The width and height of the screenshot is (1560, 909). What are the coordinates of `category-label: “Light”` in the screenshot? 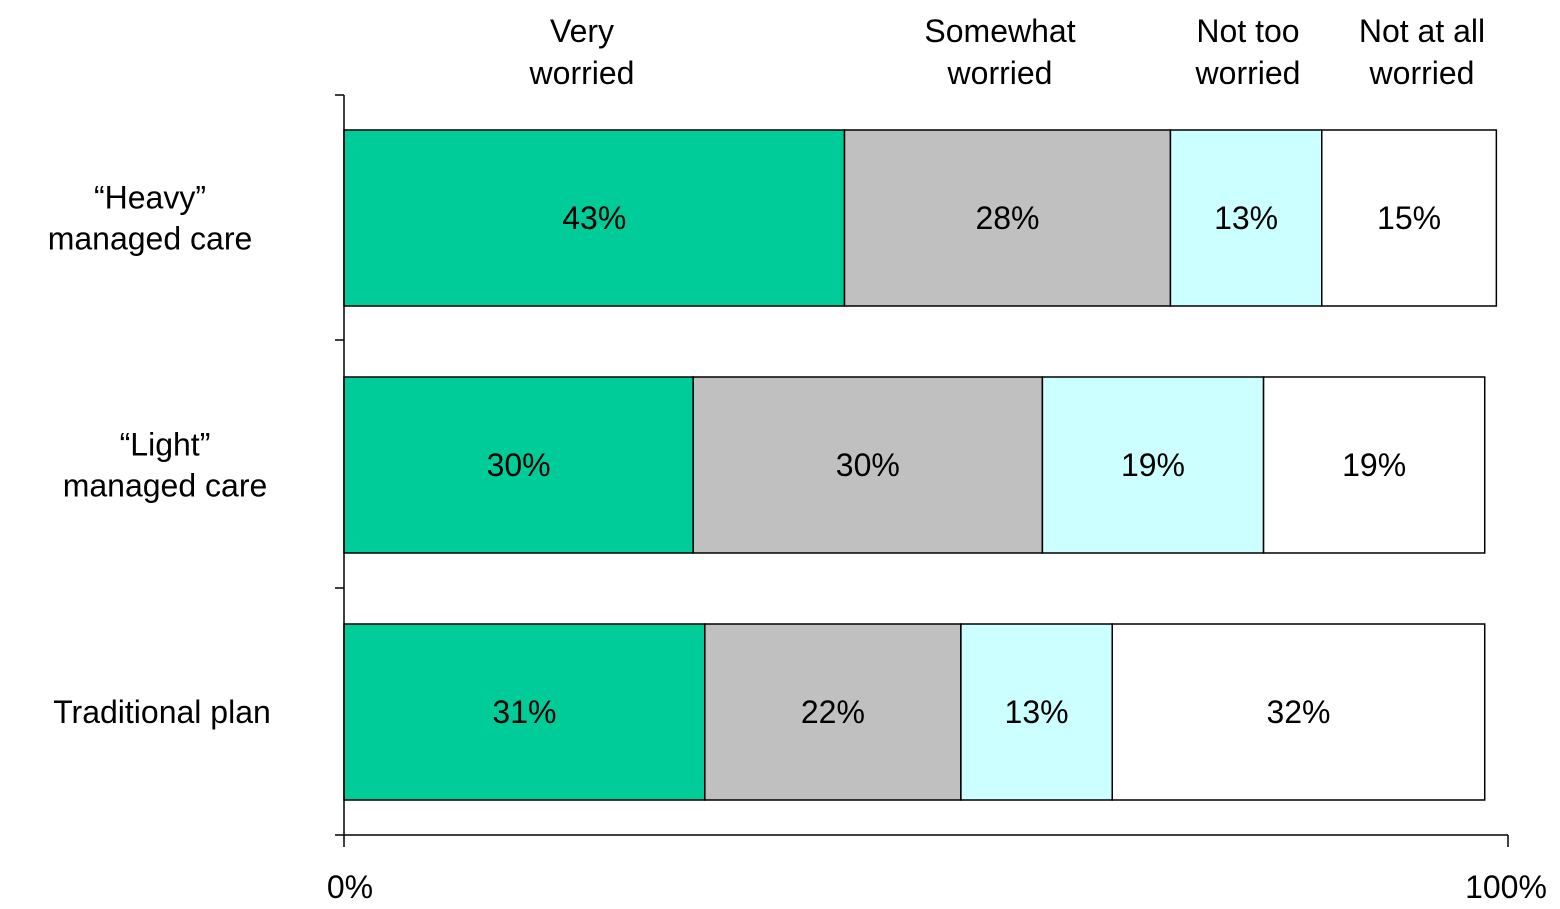 It's located at (165, 445).